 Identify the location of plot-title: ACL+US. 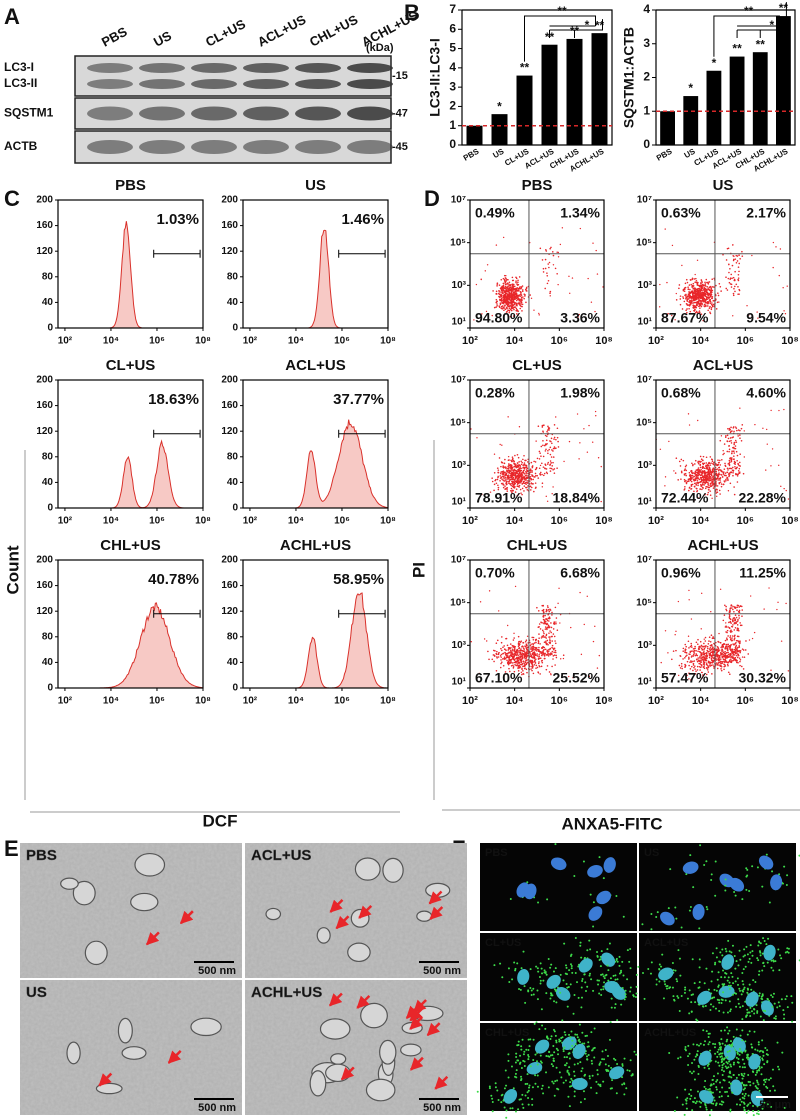
(723, 365).